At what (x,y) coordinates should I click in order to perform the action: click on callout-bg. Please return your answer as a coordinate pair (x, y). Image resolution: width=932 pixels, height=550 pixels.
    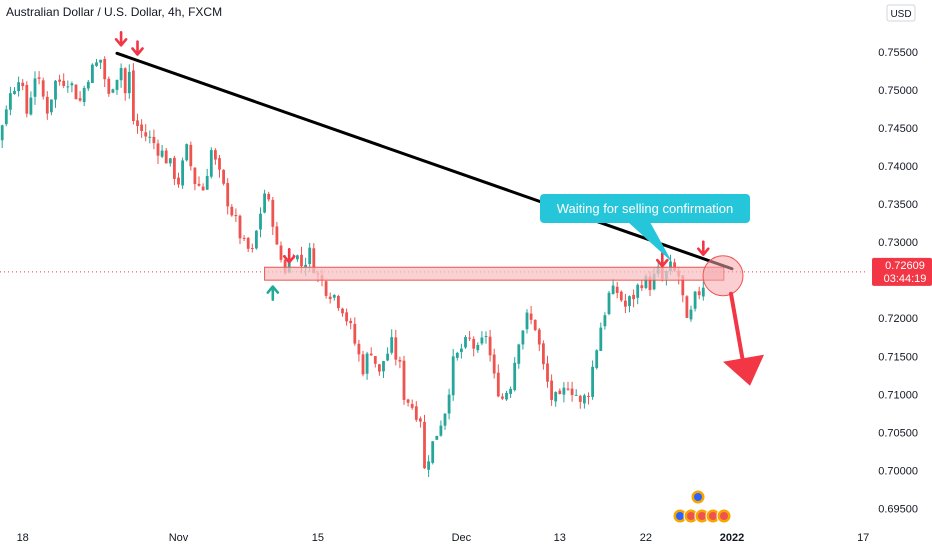
    Looking at the image, I should click on (645, 208).